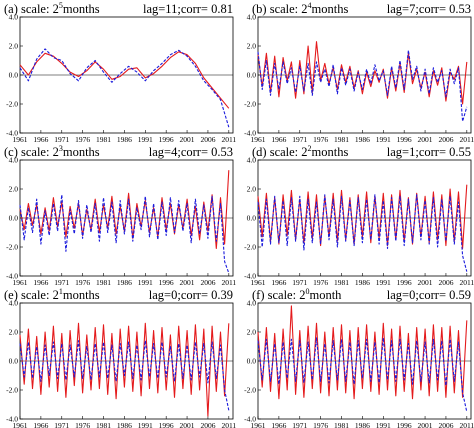 The height and width of the screenshot is (428, 474). What do you see at coordinates (191, 152) in the screenshot?
I see `panel-c-stat: lag=4;corr= 0.53` at bounding box center [191, 152].